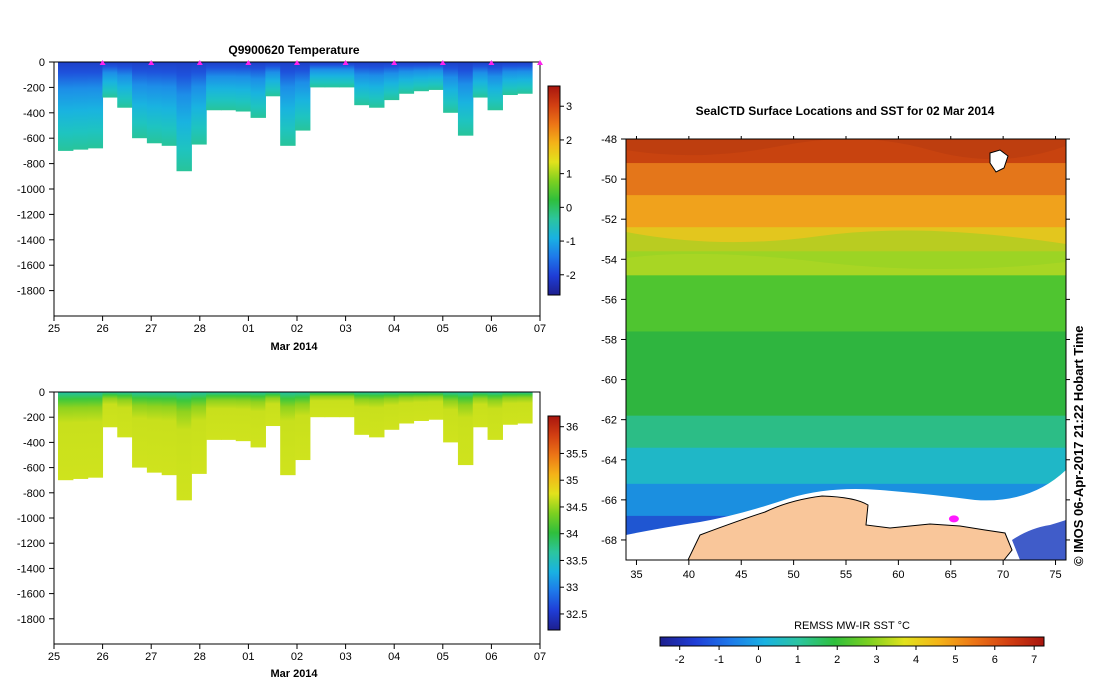  Describe the element at coordinates (1003, 575) in the screenshot. I see `lon-tick-label: 70` at that location.